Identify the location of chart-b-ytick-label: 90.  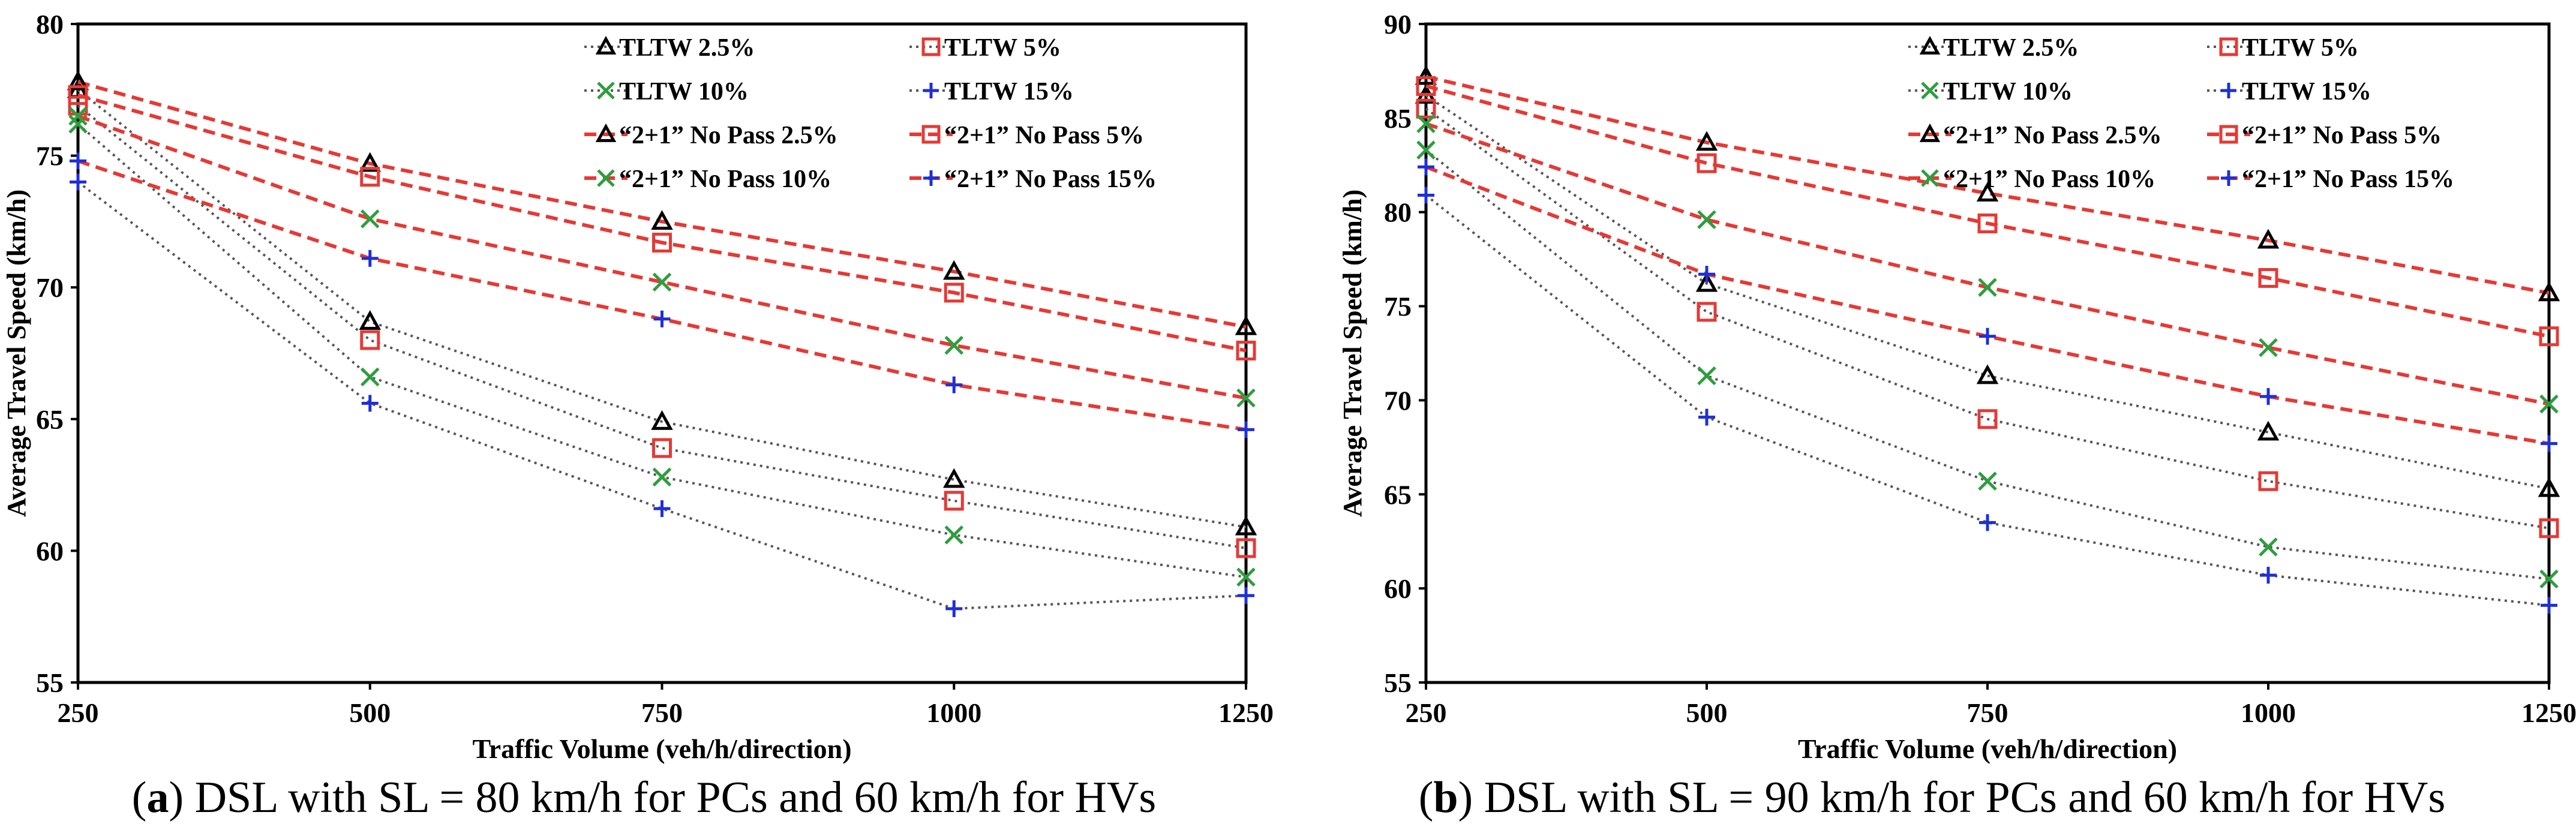
(1398, 24).